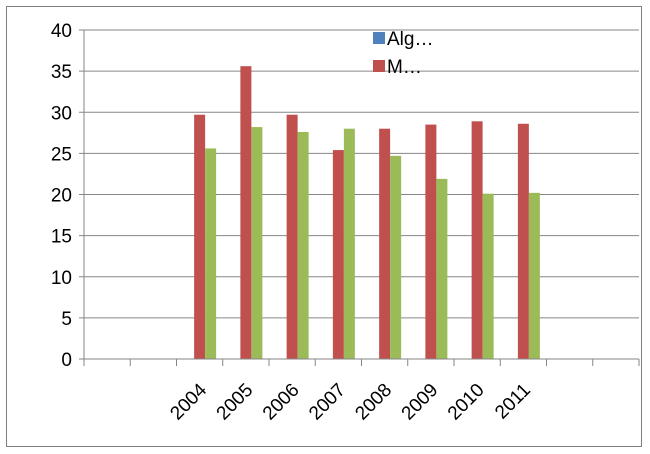 The width and height of the screenshot is (650, 454). Describe the element at coordinates (61, 154) in the screenshot. I see `y-tick-label: 25` at that location.